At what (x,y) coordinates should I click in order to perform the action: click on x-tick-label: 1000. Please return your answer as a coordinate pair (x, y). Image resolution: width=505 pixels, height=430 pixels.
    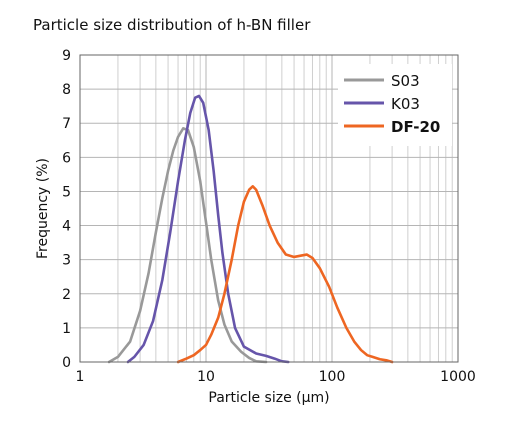
    Looking at the image, I should click on (458, 377).